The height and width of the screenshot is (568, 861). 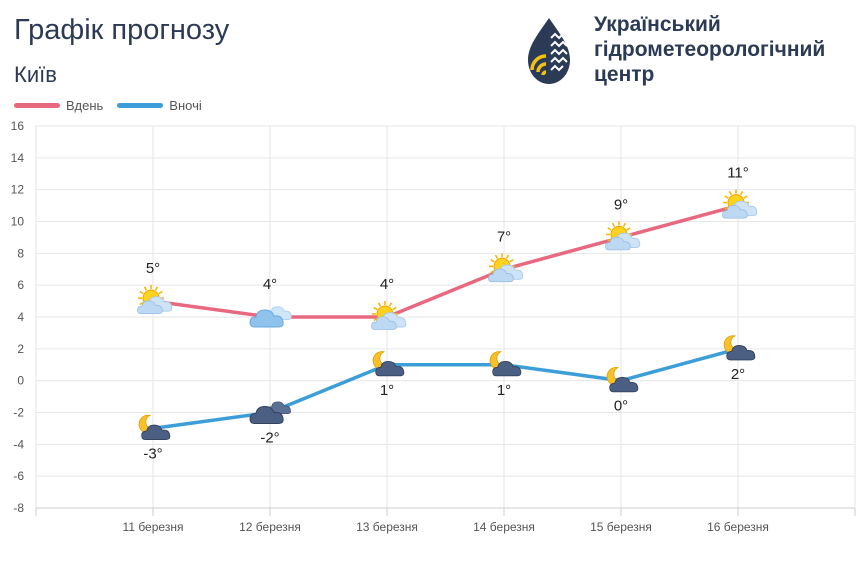 What do you see at coordinates (140, 105) in the screenshot?
I see `legend-swatch-night` at bounding box center [140, 105].